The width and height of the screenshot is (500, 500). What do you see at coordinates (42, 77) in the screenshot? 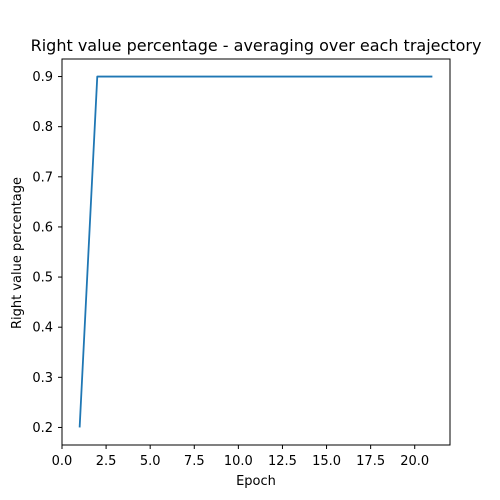
I see `y-tick-label: 0.9` at bounding box center [42, 77].